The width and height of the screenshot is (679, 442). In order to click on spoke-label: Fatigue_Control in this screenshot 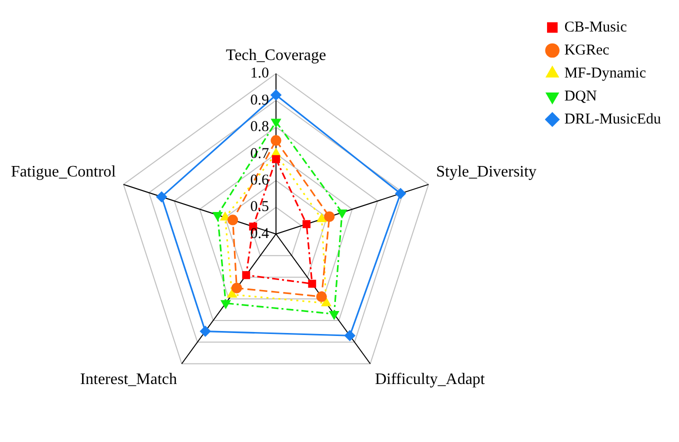, I will do `click(63, 172)`.